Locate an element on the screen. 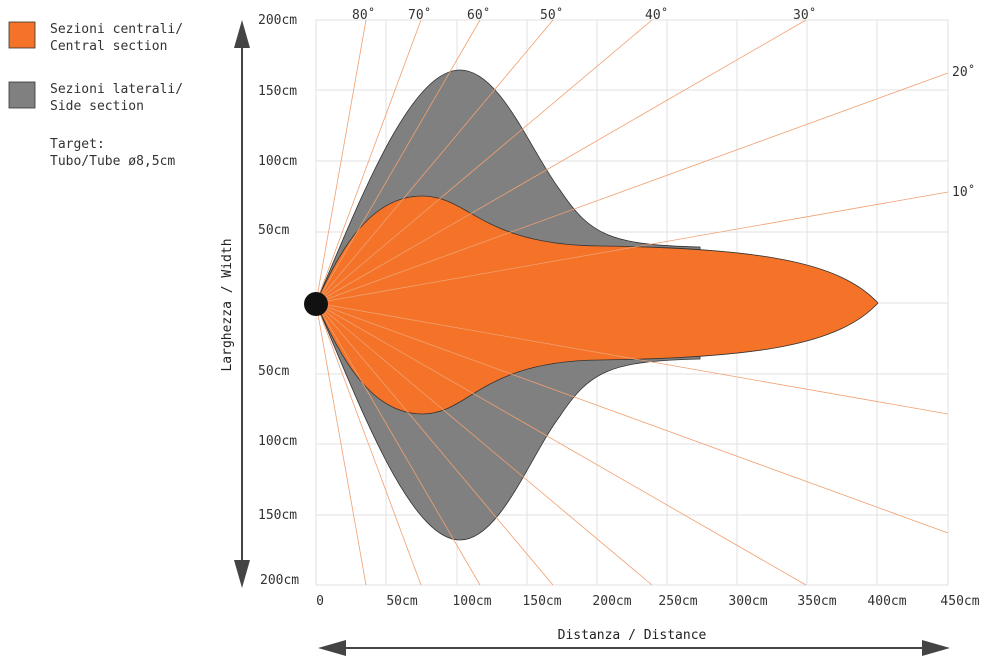  x-axis-title: Distanza / Distance is located at coordinates (632, 635).